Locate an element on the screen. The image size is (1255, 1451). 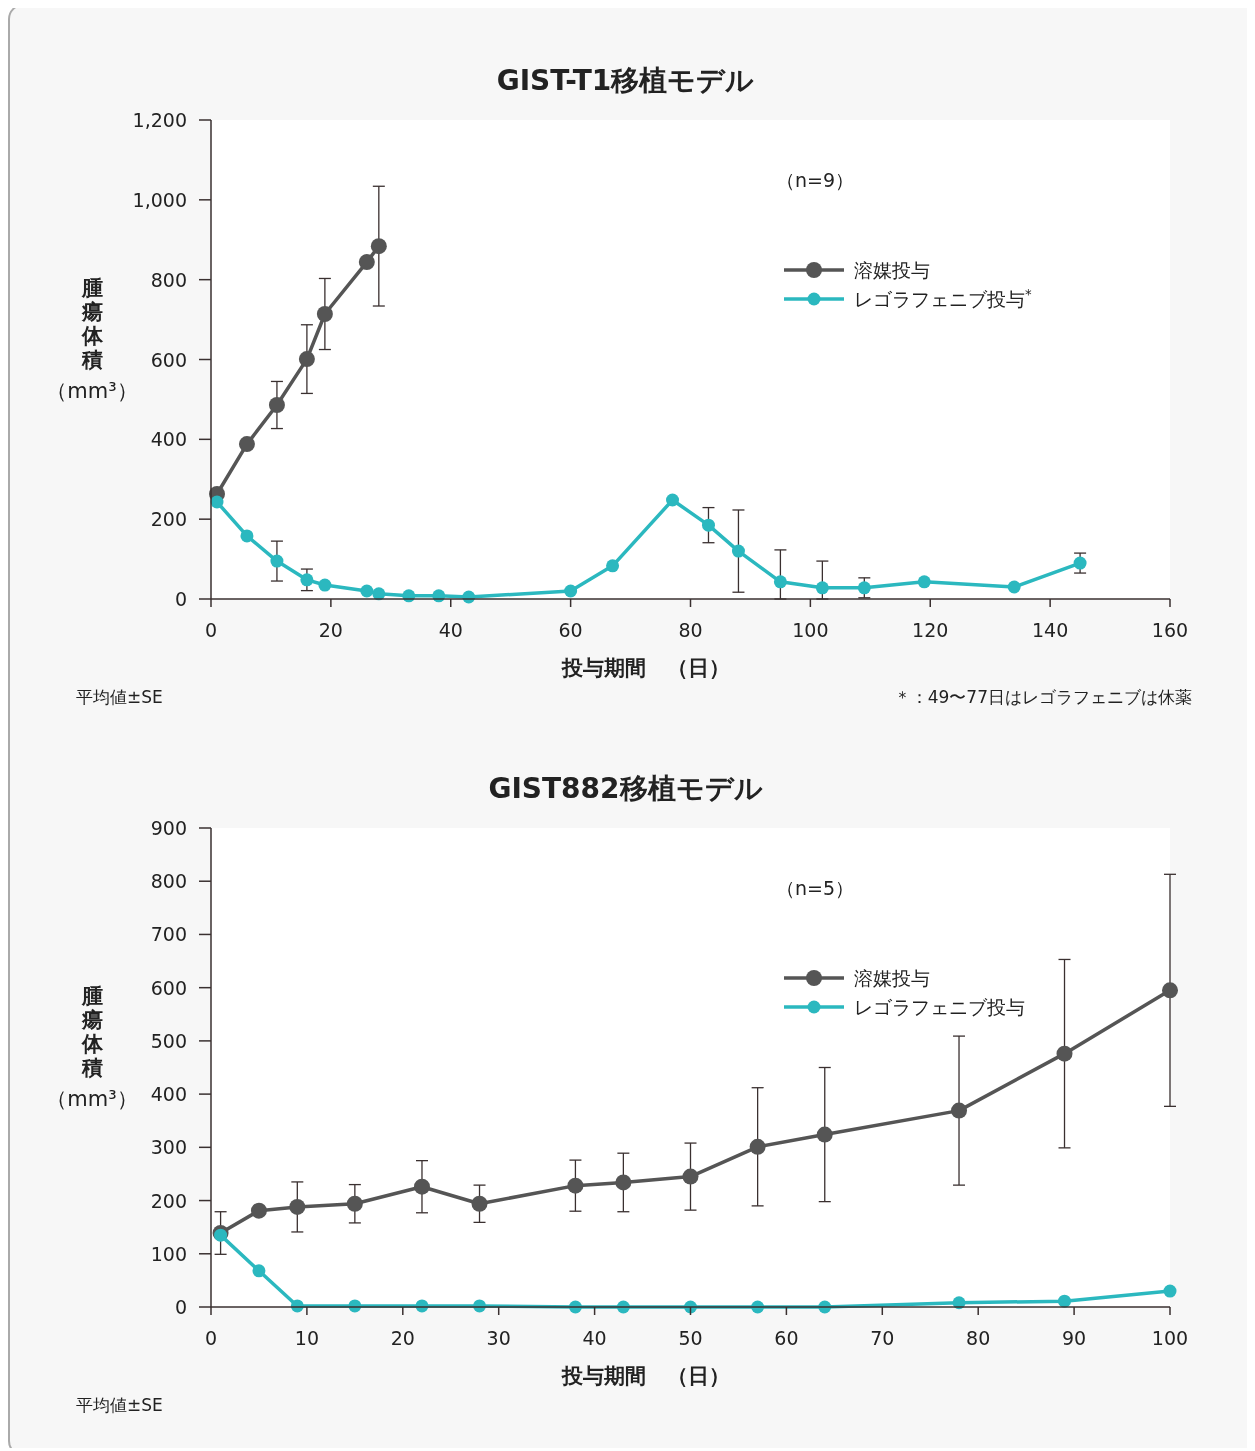
x-tick-label: 70 is located at coordinates (882, 1338).